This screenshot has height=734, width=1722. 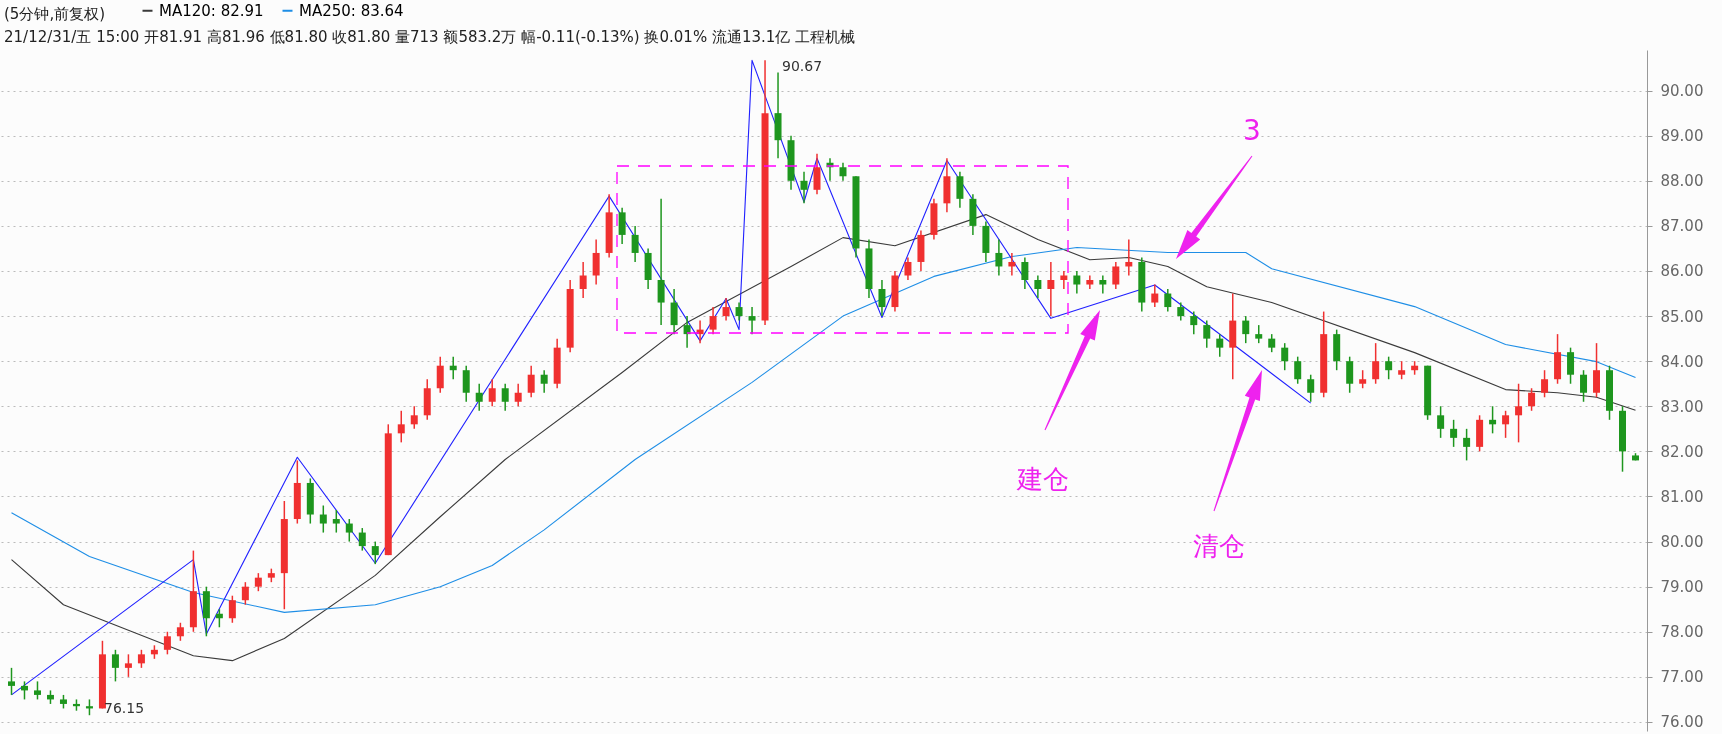 What do you see at coordinates (1682, 406) in the screenshot?
I see `y-tick-label: 83.00` at bounding box center [1682, 406].